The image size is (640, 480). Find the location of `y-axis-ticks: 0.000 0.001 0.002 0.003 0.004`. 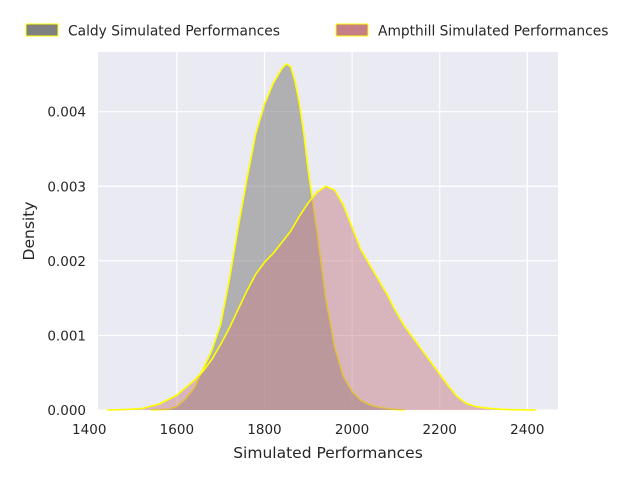

y-axis-ticks: 0.000 0.001 0.002 0.003 0.004 is located at coordinates (66, 262).